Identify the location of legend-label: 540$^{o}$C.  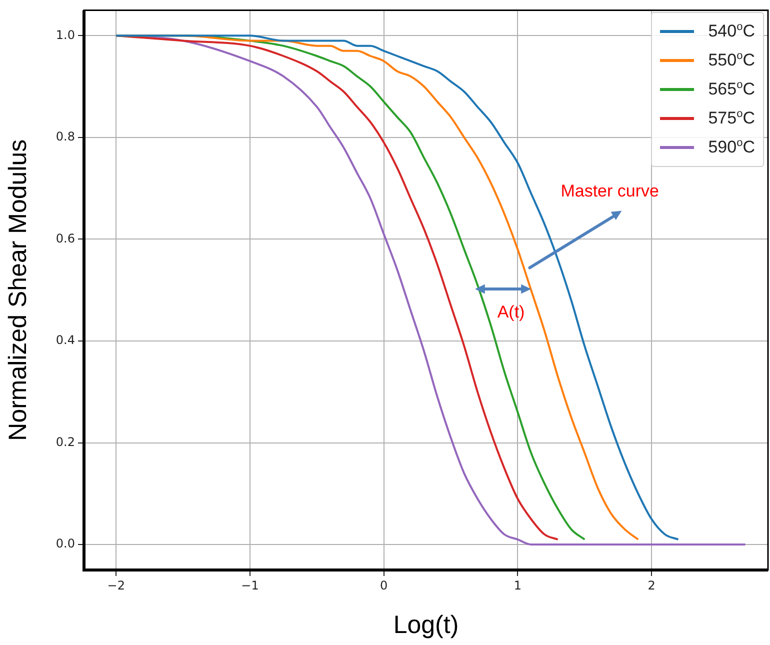
(731, 31).